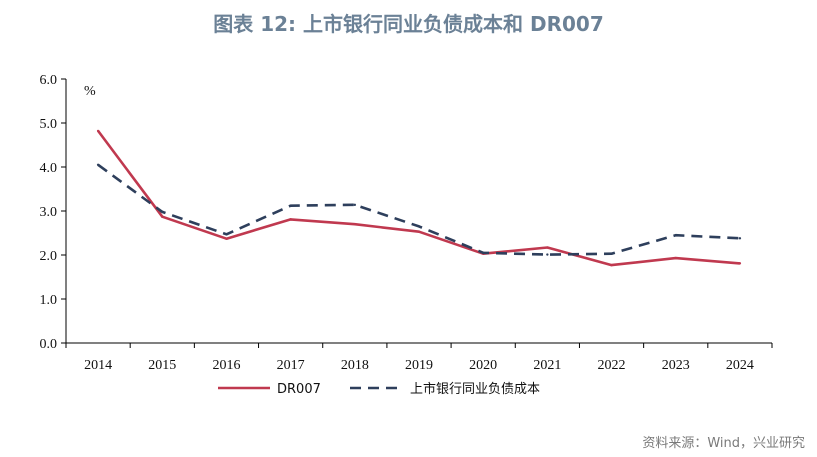 The height and width of the screenshot is (457, 817). I want to click on x-tick-label: 2021, so click(547, 365).